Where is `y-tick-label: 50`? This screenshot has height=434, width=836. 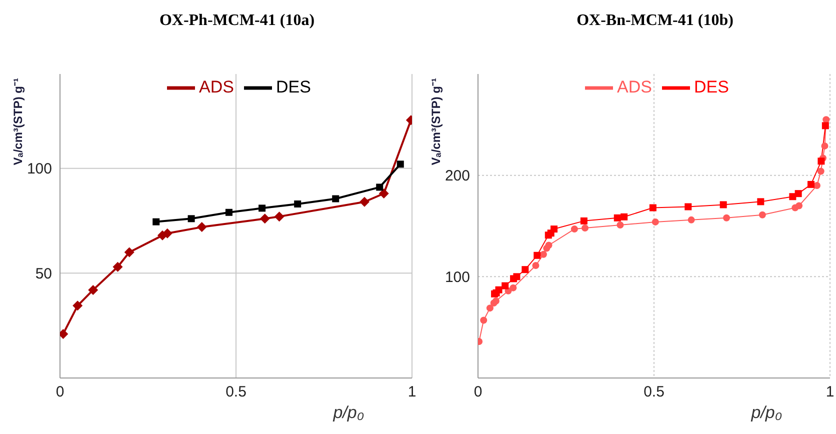
y-tick-label: 50 is located at coordinates (43, 273).